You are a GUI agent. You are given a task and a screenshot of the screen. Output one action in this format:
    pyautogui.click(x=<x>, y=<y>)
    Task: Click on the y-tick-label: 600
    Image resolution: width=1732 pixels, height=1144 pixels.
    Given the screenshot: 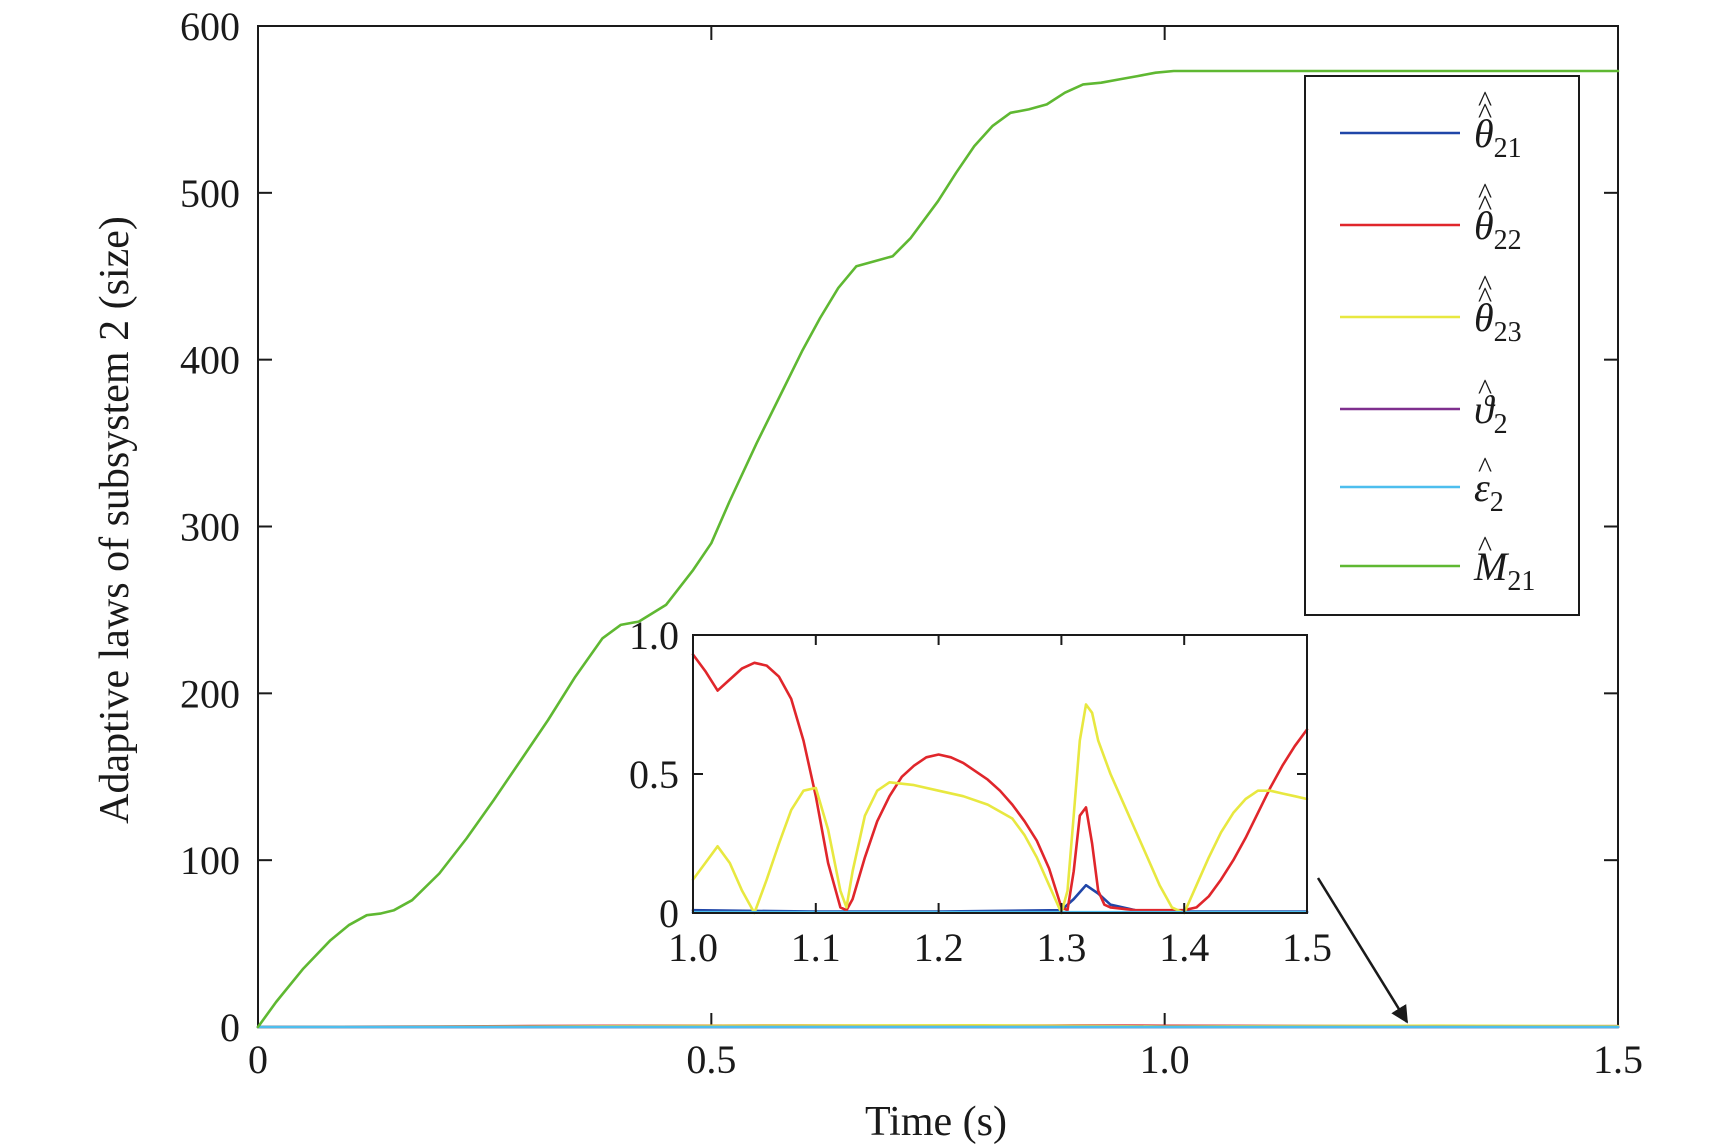 What is the action you would take?
    pyautogui.click(x=210, y=26)
    